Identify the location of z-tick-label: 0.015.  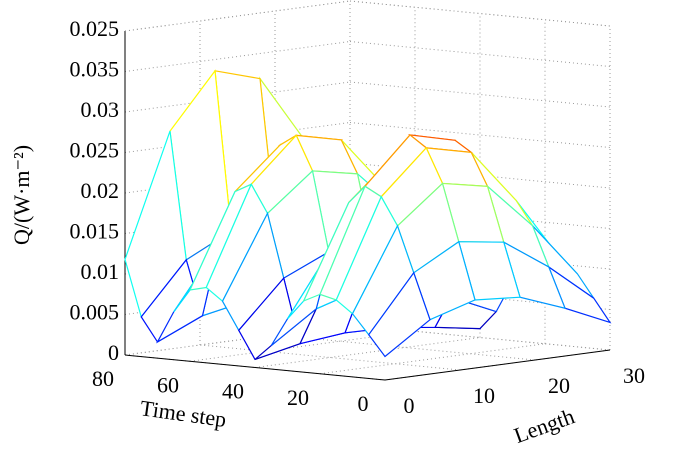
(95, 231).